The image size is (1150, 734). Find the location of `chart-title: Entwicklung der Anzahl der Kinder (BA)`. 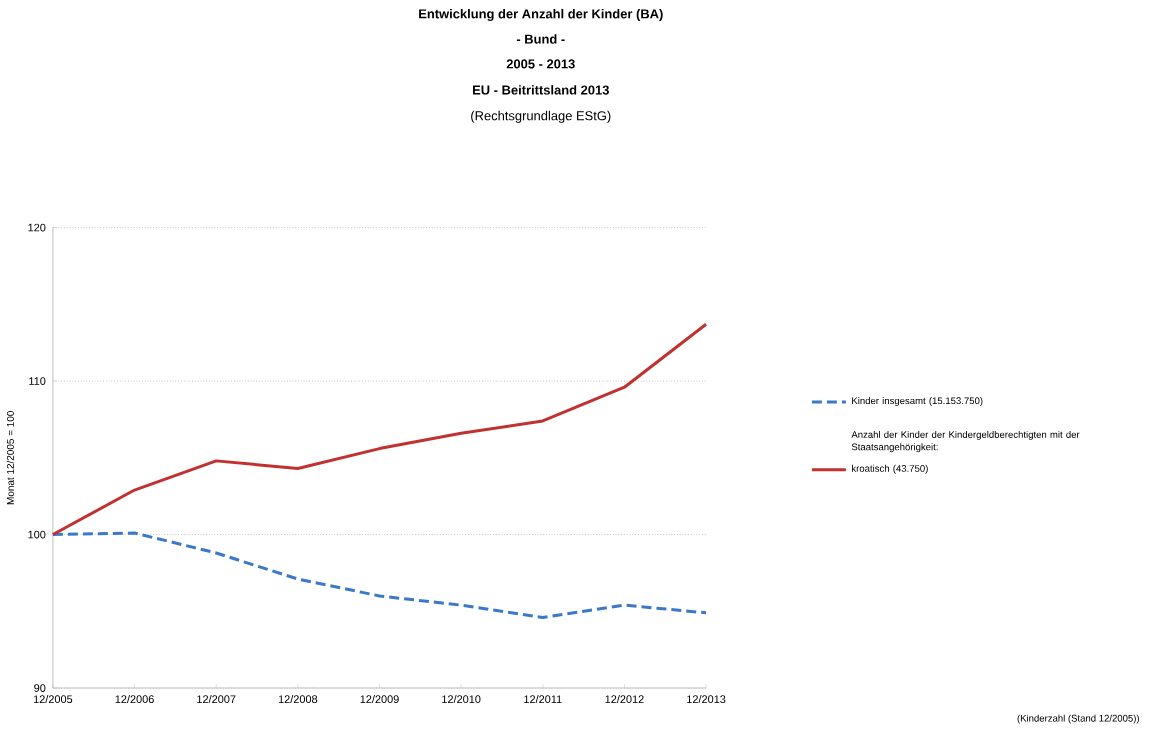

chart-title: Entwicklung der Anzahl der Kinder (BA) is located at coordinates (541, 14).